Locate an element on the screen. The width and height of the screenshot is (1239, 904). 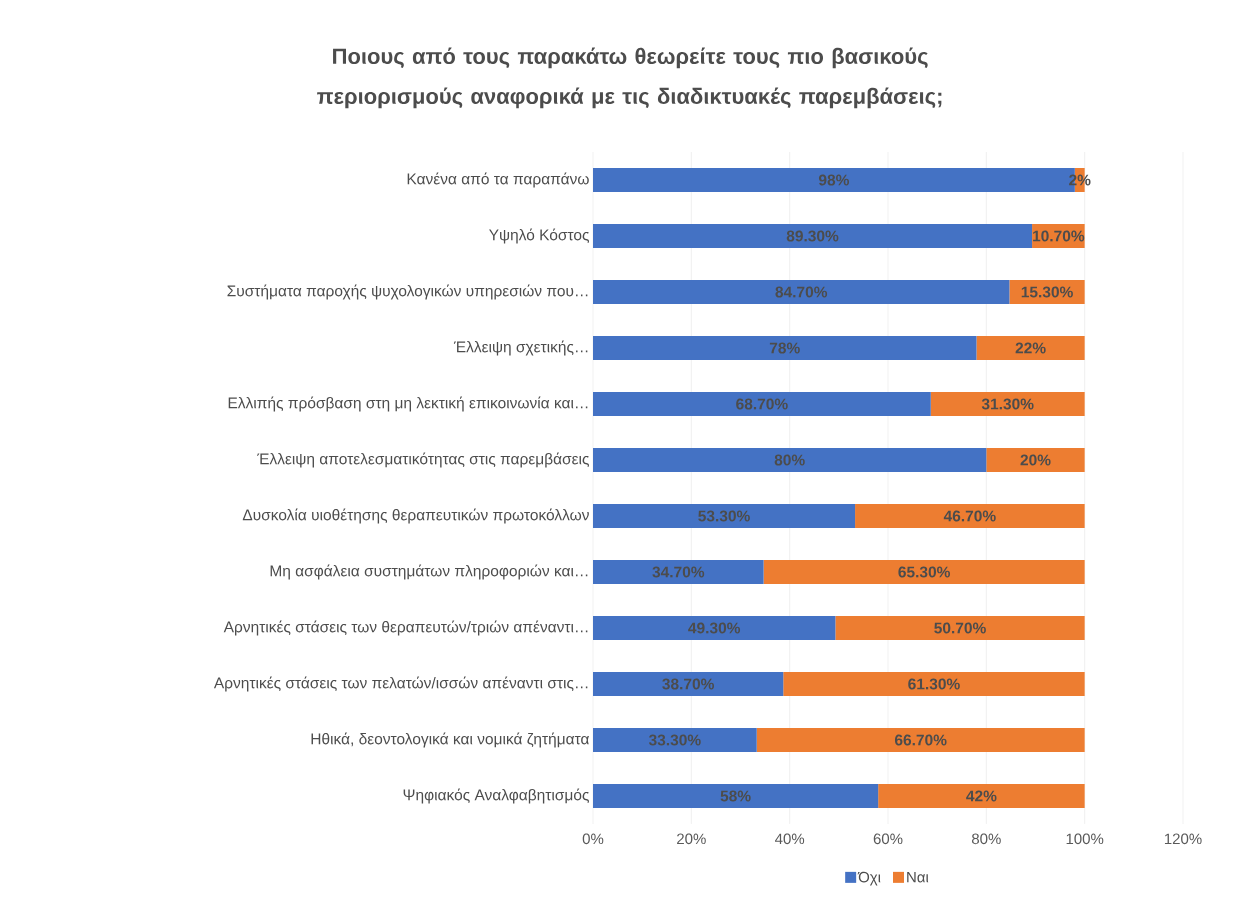
legend-label: Ναι is located at coordinates (918, 877).